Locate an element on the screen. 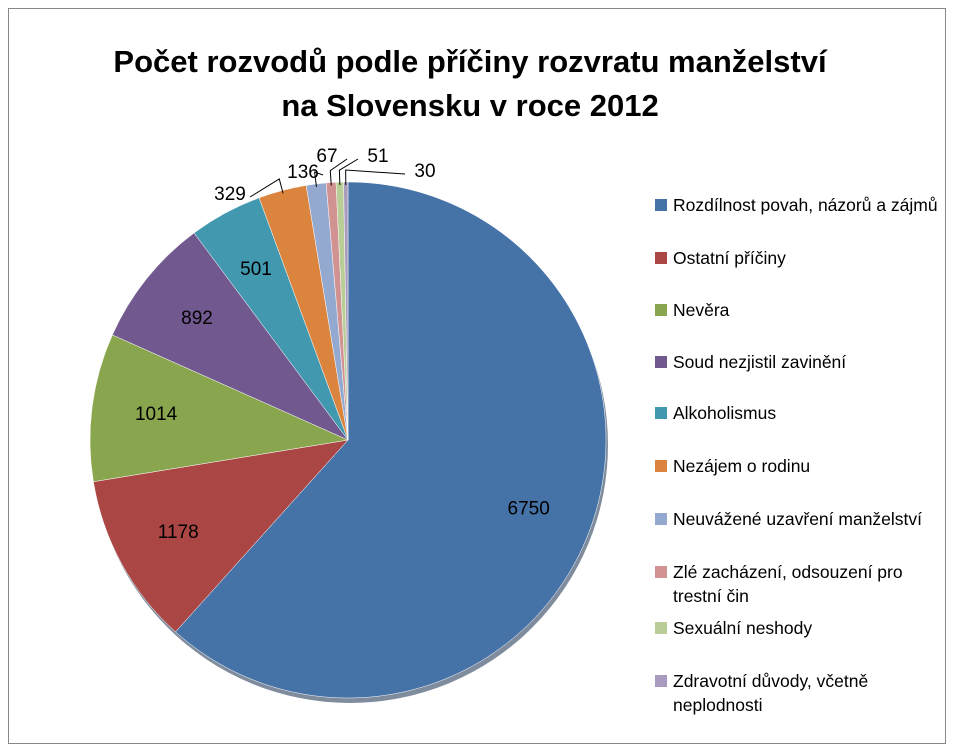 The image size is (957, 747). data-label: 67 is located at coordinates (326, 156).